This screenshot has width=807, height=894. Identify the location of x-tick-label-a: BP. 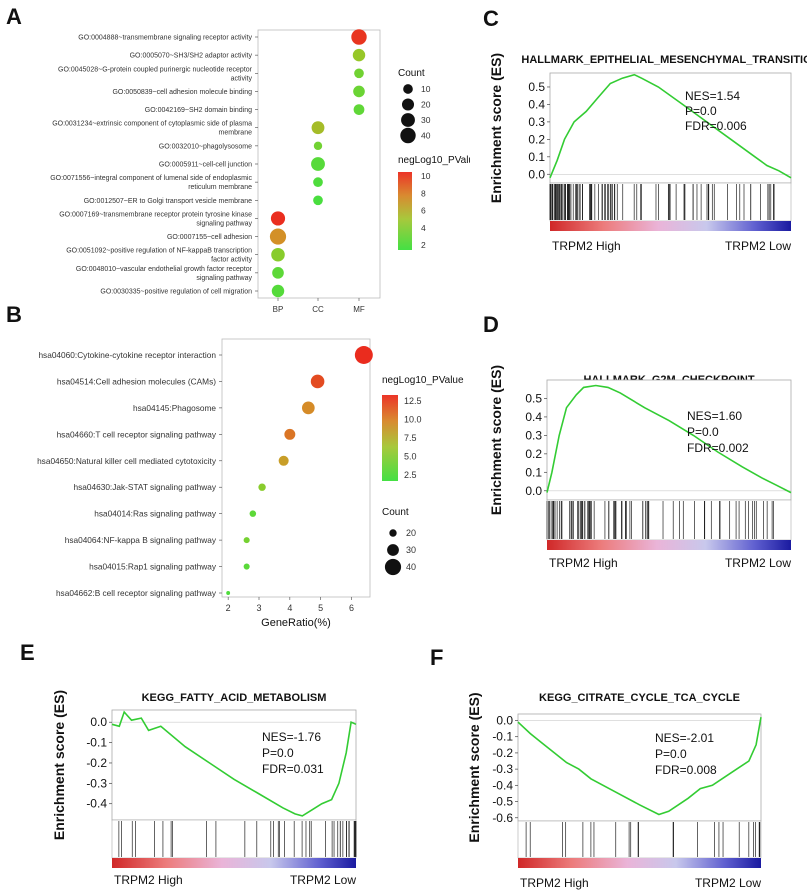
(278, 309).